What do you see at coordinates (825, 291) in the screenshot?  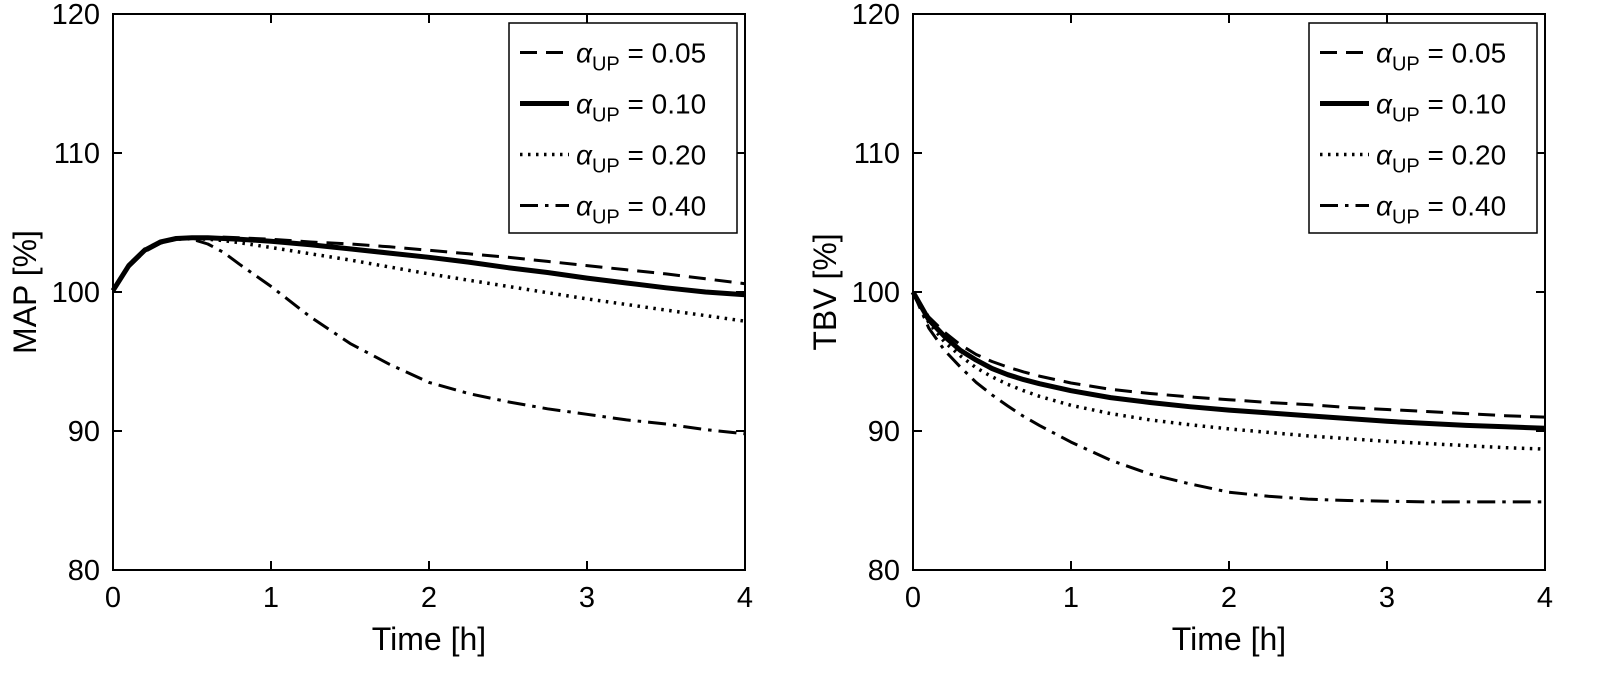 I see `y-axis-label: TBV [%]` at bounding box center [825, 291].